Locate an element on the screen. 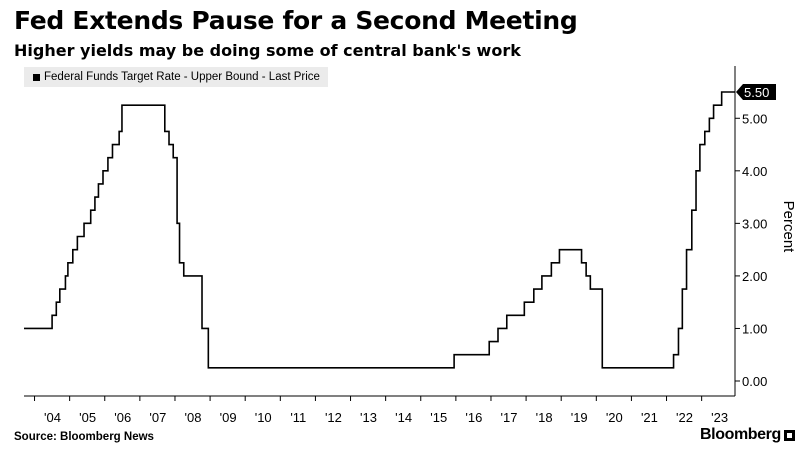  x-tick-label: '10 is located at coordinates (263, 417).